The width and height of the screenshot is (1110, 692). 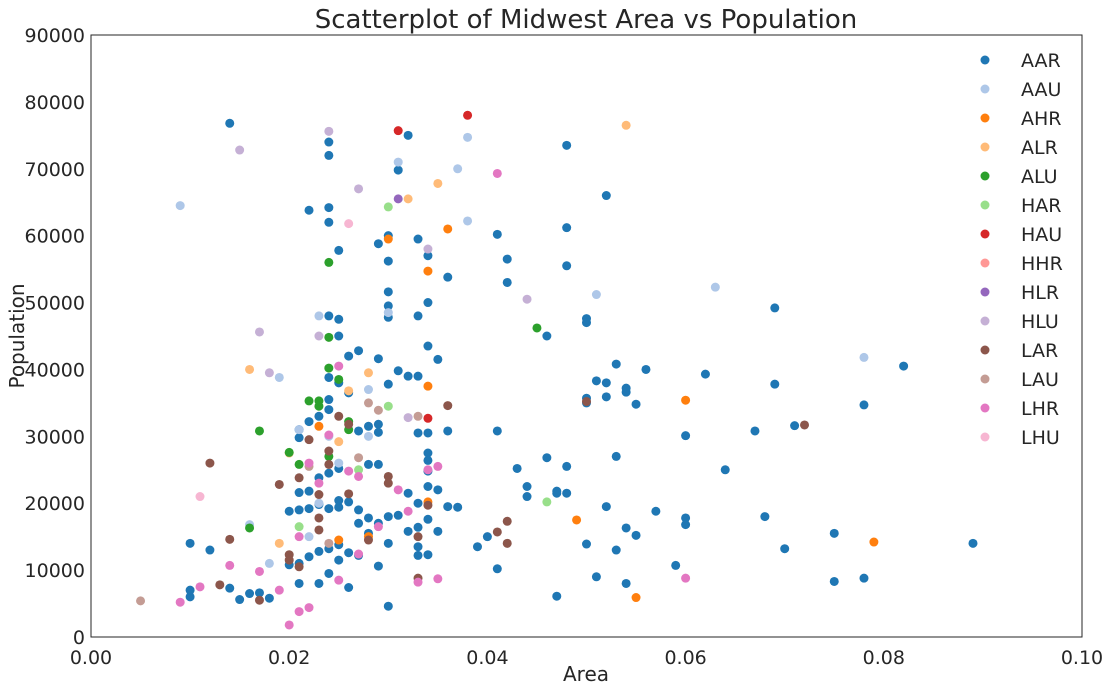 I want to click on legend-label: LAU, so click(x=1040, y=380).